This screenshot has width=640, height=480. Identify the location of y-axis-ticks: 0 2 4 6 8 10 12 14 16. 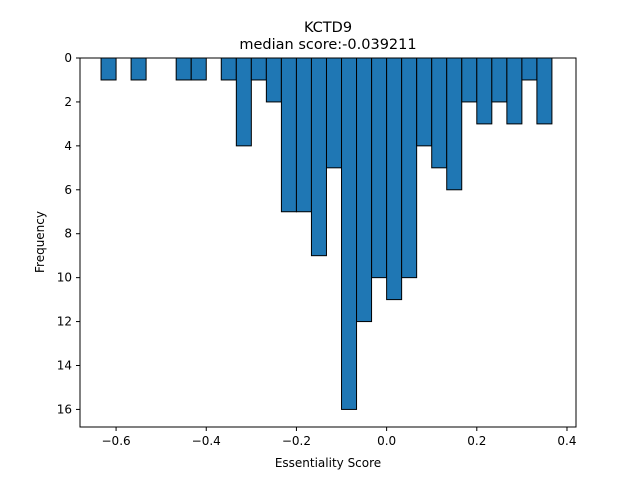
(68, 233).